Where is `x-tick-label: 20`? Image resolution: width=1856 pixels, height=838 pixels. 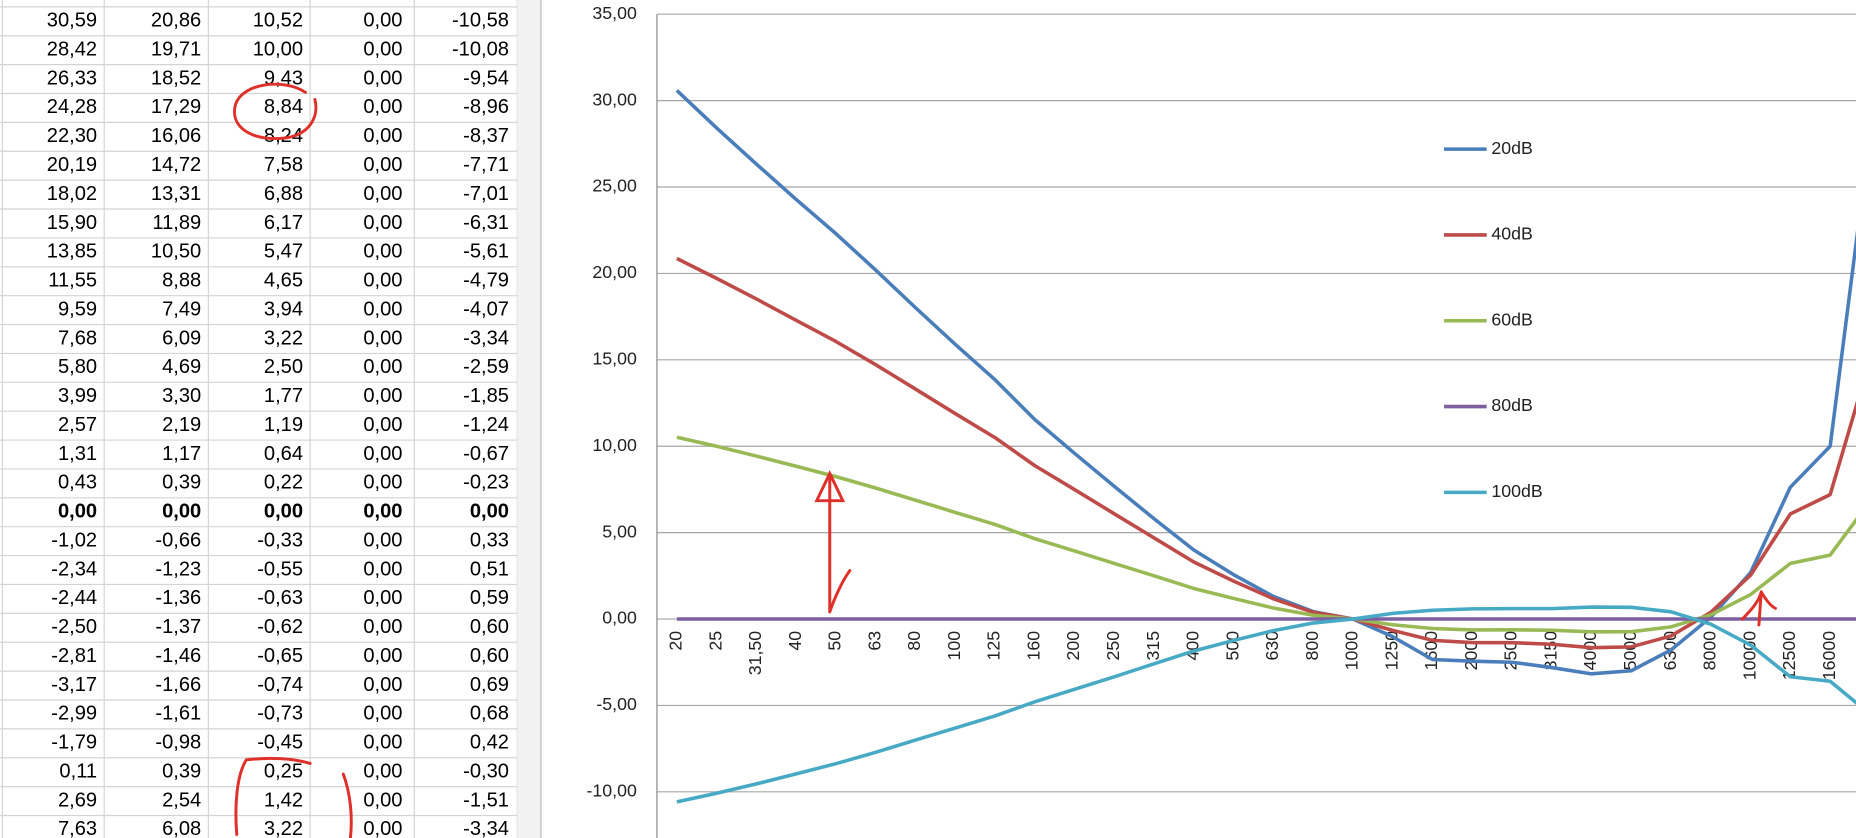
x-tick-label: 20 is located at coordinates (676, 641).